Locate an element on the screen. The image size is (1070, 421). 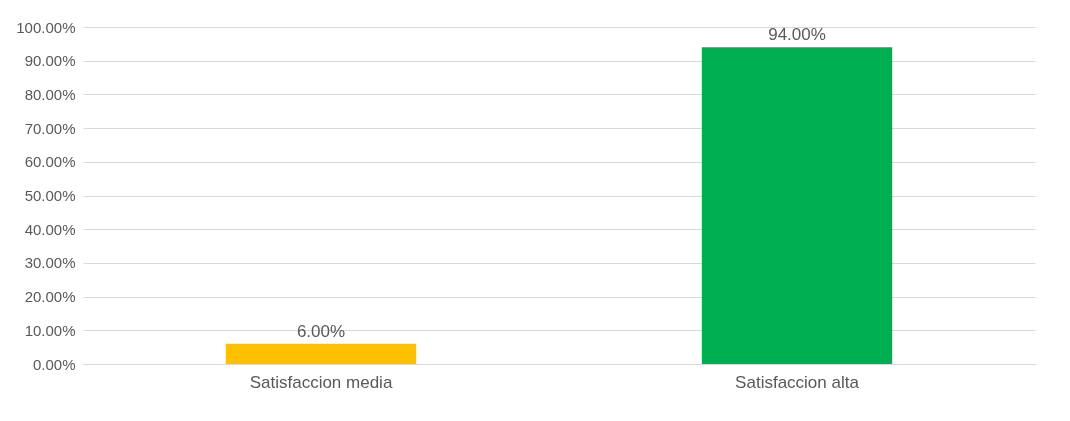
x-tick-label: Satisfaccion media is located at coordinates (321, 382).